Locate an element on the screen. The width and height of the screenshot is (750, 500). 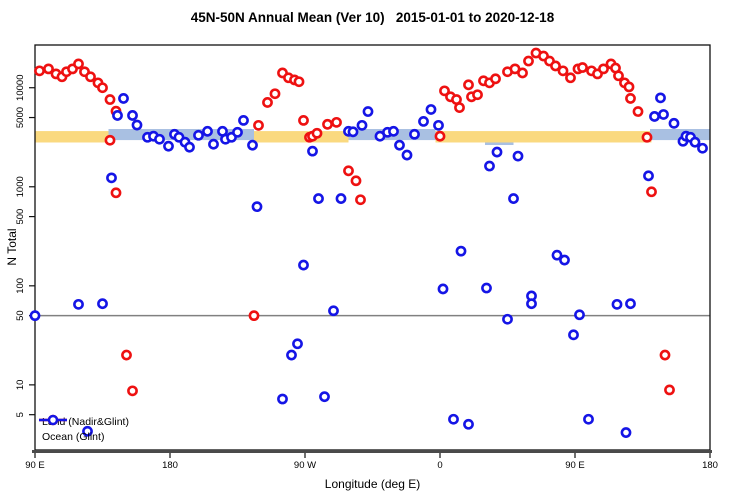
y-axis-tick-label: 50 is located at coordinates (20, 315).